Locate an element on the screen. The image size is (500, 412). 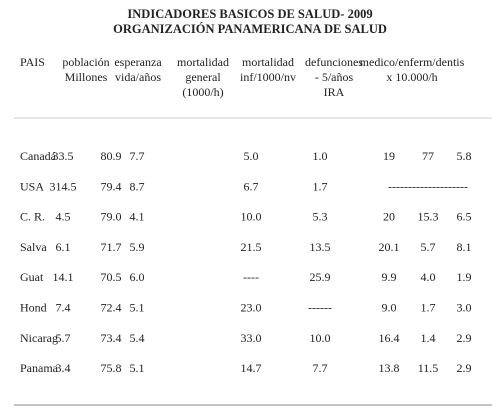
row-label: Panama is located at coordinates (39, 368).